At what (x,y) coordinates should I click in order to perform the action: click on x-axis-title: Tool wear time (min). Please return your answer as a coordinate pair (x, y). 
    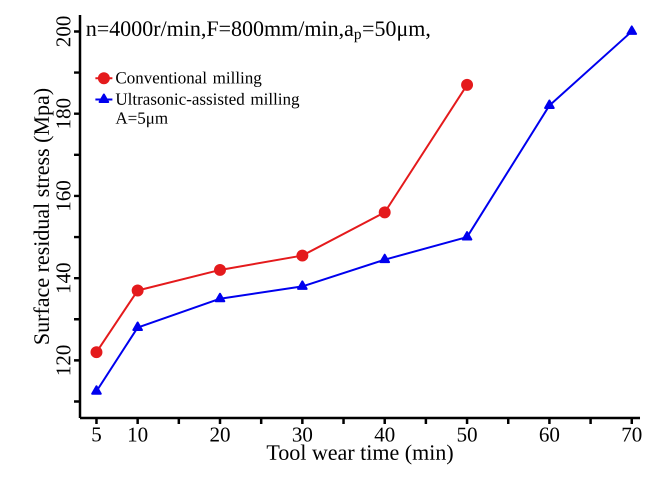
    Looking at the image, I should click on (359, 454).